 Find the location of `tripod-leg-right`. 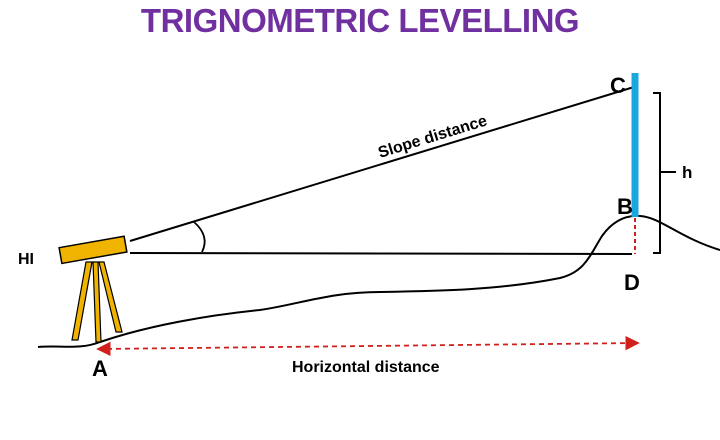

tripod-leg-right is located at coordinates (110, 297).